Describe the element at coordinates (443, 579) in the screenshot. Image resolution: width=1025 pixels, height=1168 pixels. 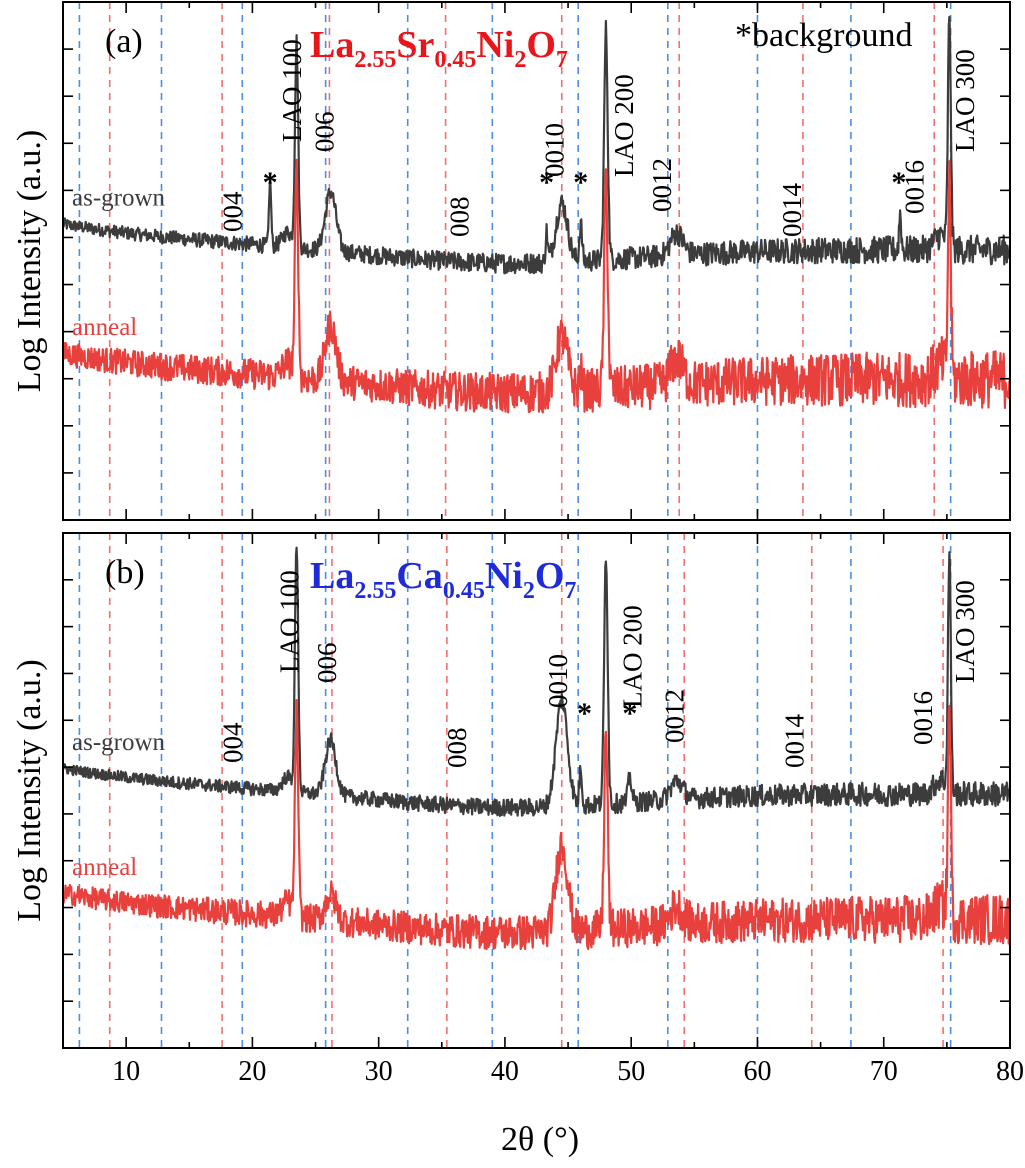
I see `chart-title: La2.55Ca0.45Ni2O7` at that location.